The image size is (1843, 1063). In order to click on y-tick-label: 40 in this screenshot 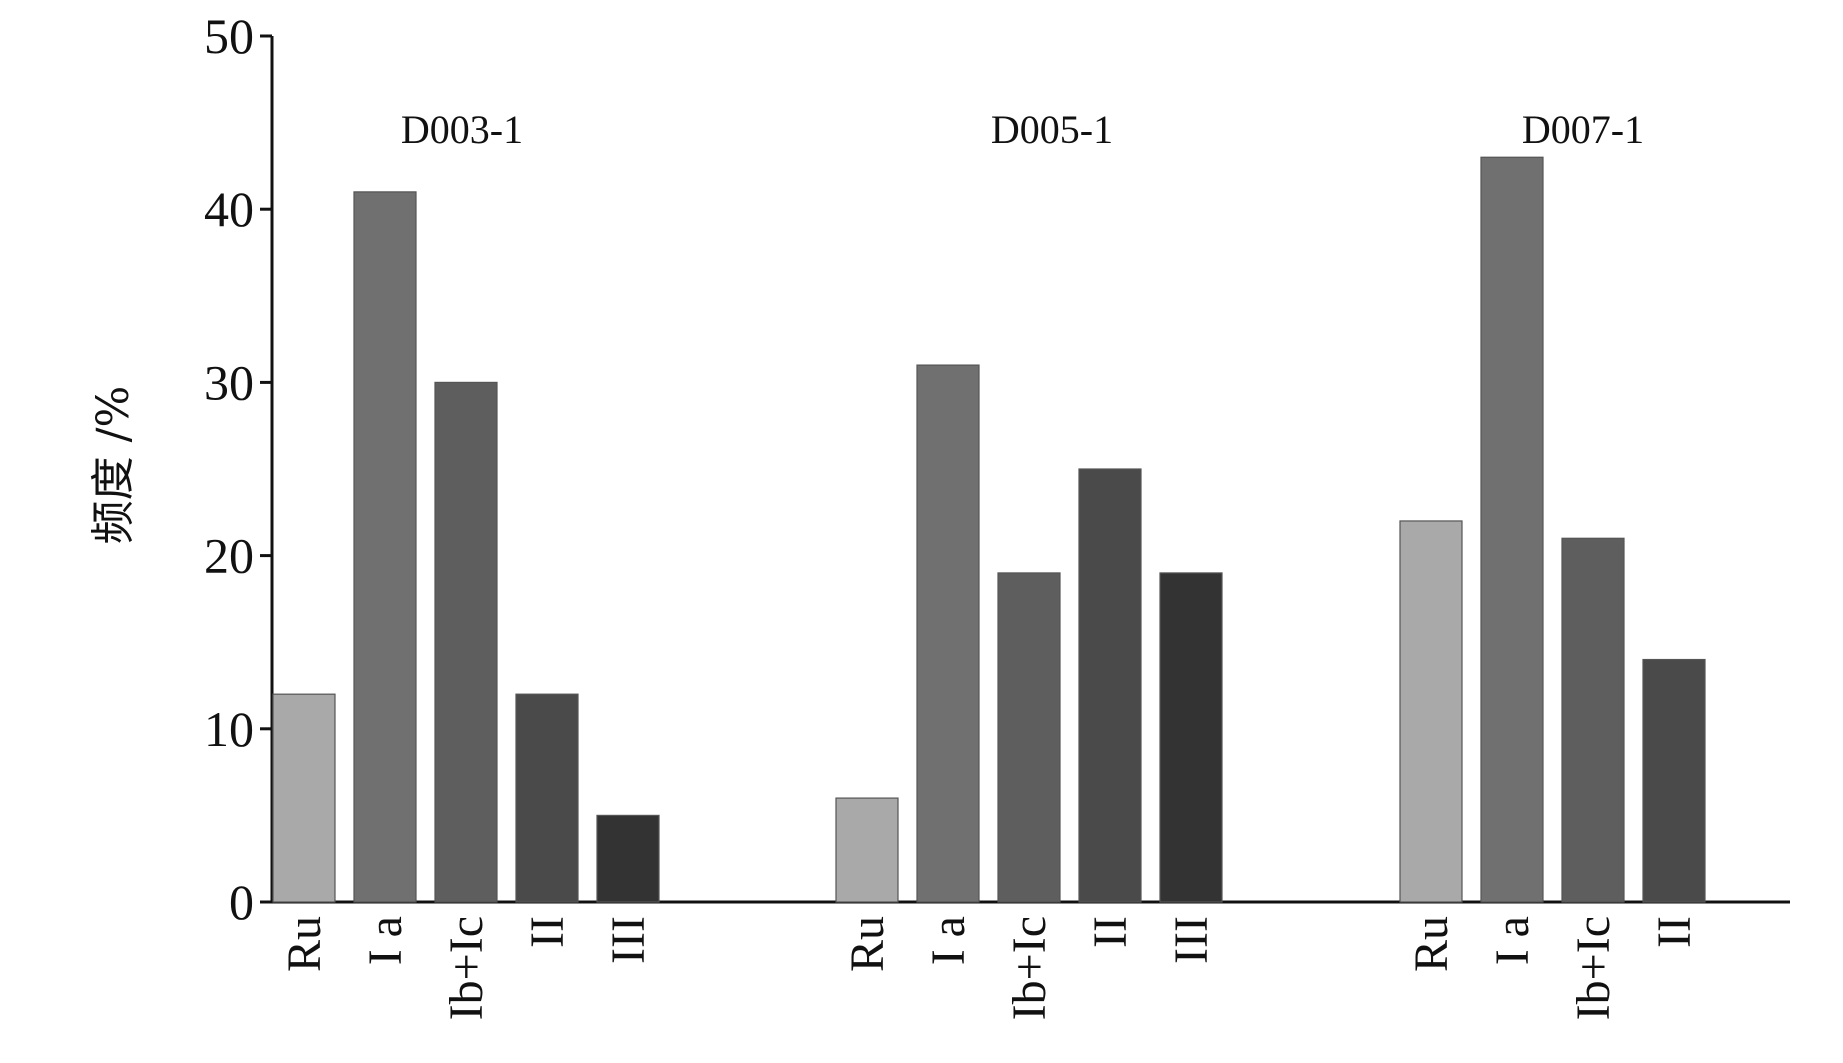, I will do `click(229, 209)`.